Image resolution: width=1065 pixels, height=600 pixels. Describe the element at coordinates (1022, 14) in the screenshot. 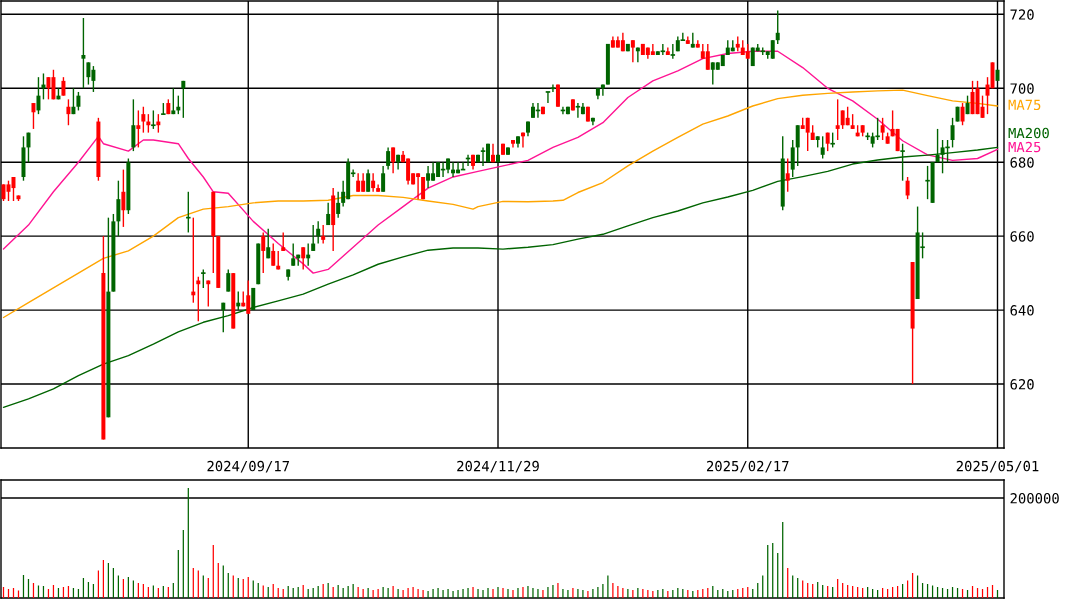

I see `y-tick-label: 720` at that location.